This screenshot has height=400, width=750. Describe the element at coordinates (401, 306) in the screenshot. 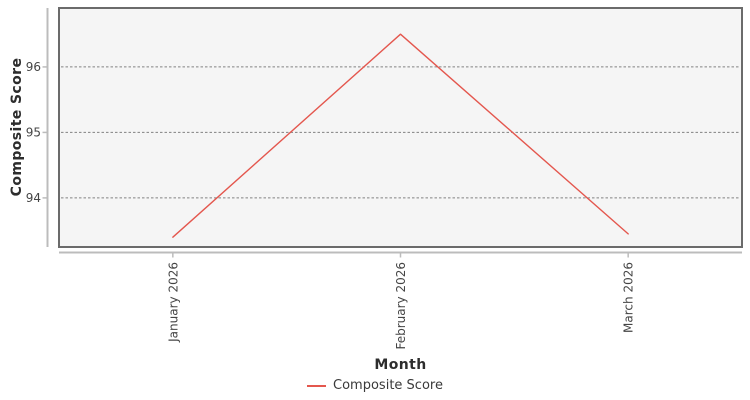

I see `x-tick-label: February 2026` at that location.